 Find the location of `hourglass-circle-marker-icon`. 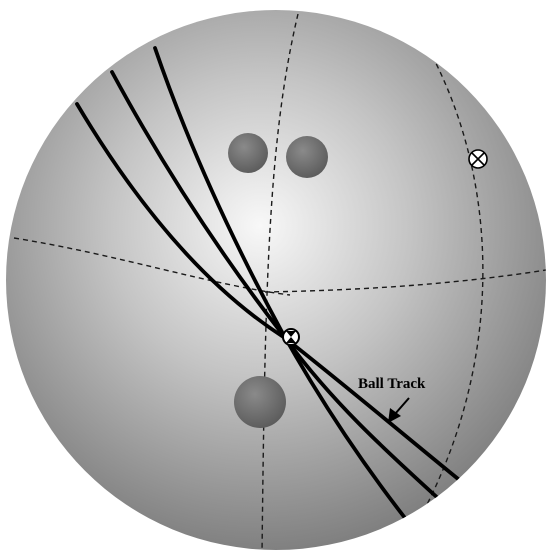

hourglass-circle-marker-icon is located at coordinates (291, 337).